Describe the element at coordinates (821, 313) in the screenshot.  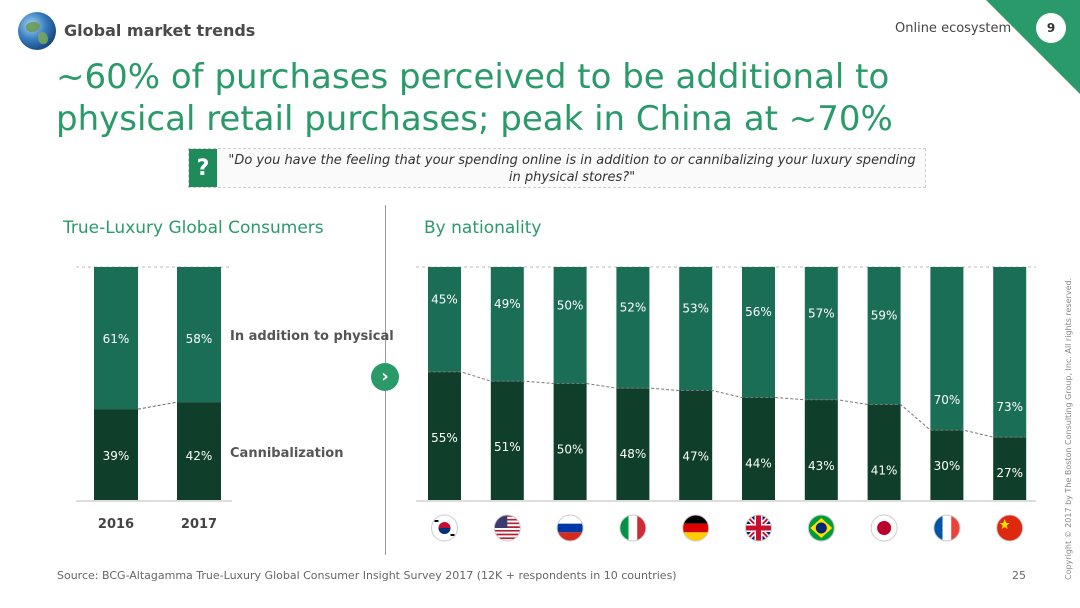
I see `label-brazil-in-addition: 57%` at that location.